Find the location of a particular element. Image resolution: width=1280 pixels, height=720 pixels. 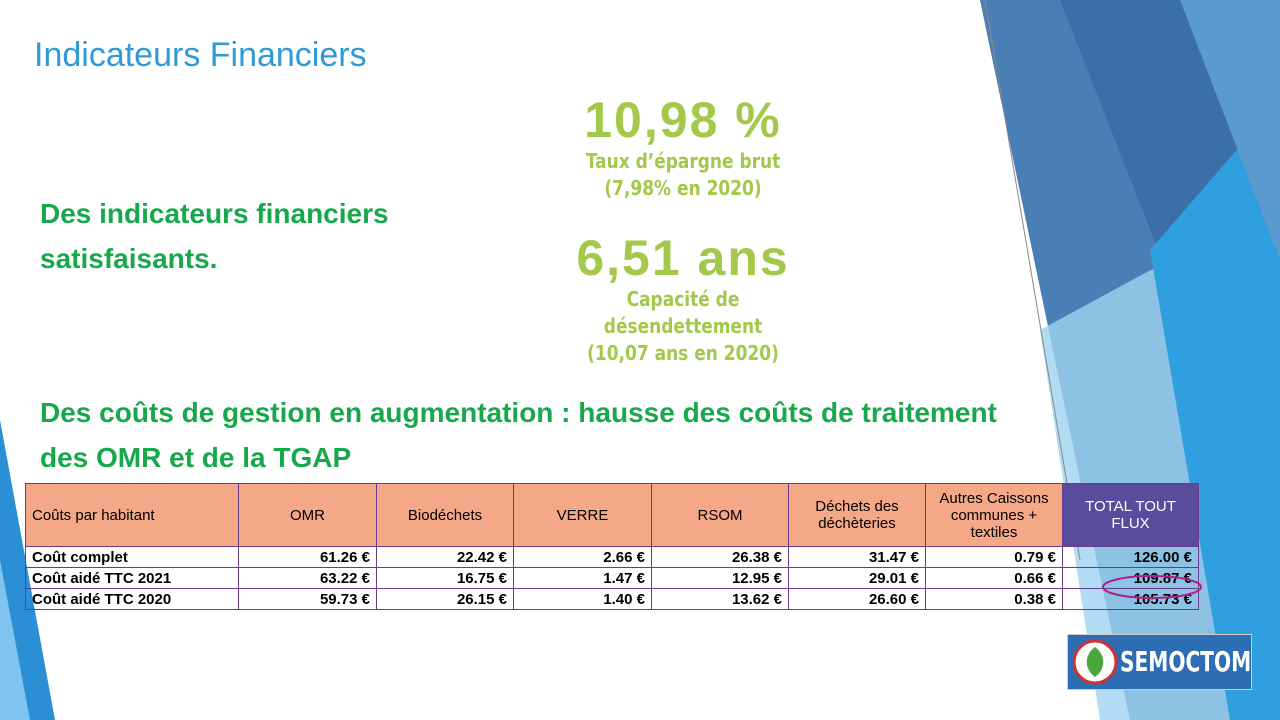

table-cell: 29.01 € is located at coordinates (857, 578).